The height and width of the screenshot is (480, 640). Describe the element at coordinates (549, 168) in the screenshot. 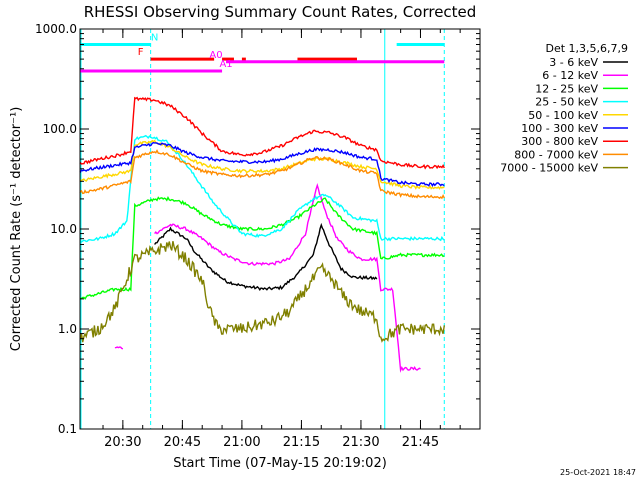

I see `legend-label: 7000 - 15000 keV` at that location.